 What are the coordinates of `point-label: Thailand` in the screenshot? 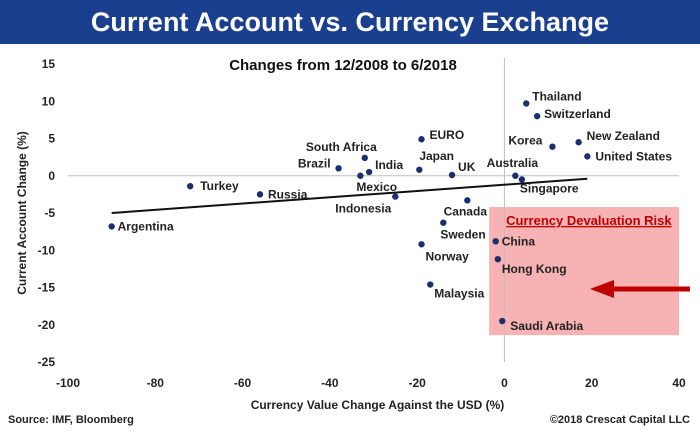 It's located at (556, 96).